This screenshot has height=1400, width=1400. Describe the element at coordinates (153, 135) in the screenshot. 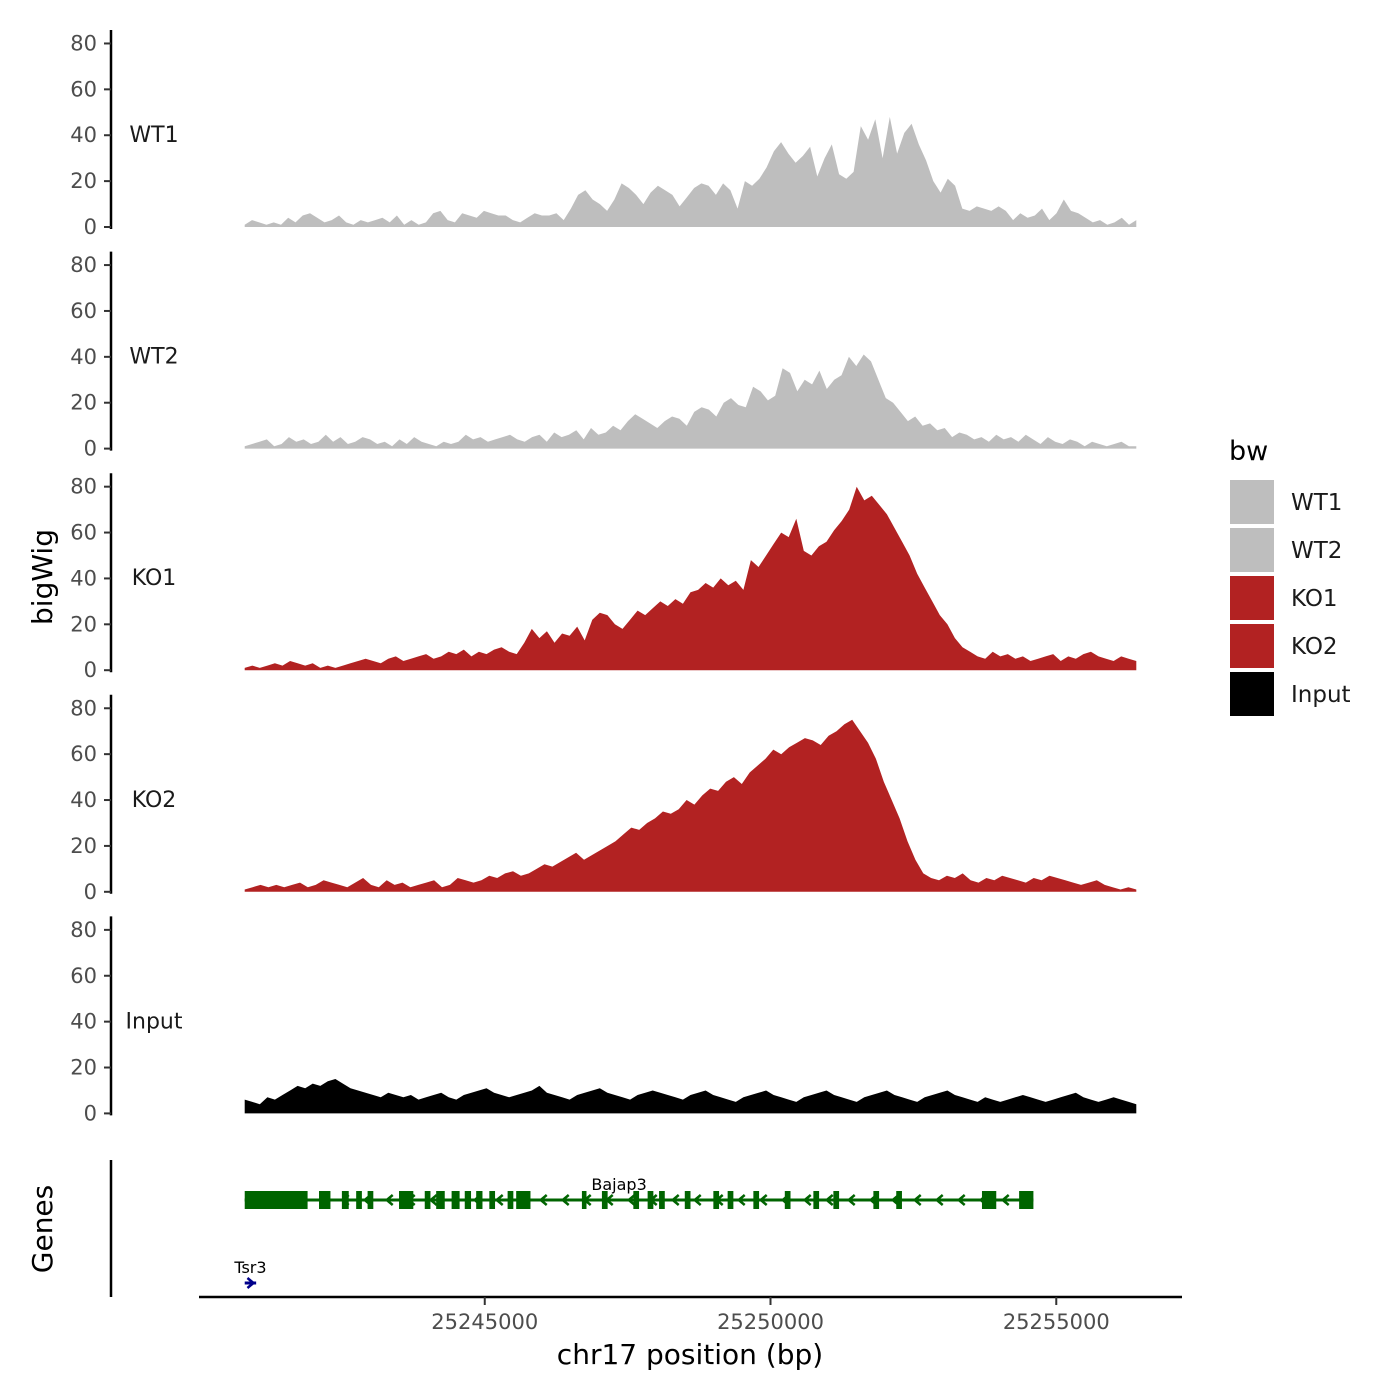

I see `track-label: WT1` at that location.